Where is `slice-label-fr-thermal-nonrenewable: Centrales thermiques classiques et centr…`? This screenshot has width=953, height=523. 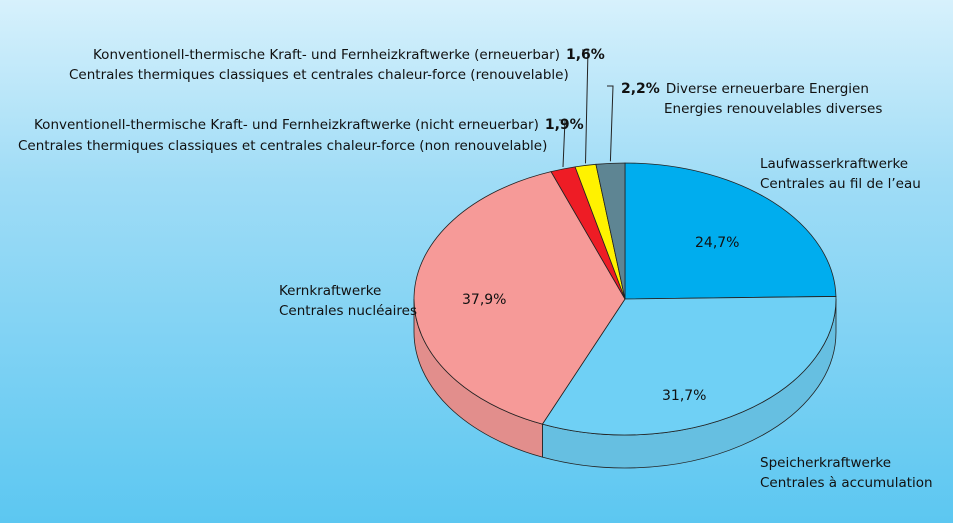 slice-label-fr-thermal-nonrenewable: Centrales thermiques classiques et centr… is located at coordinates (282, 146).